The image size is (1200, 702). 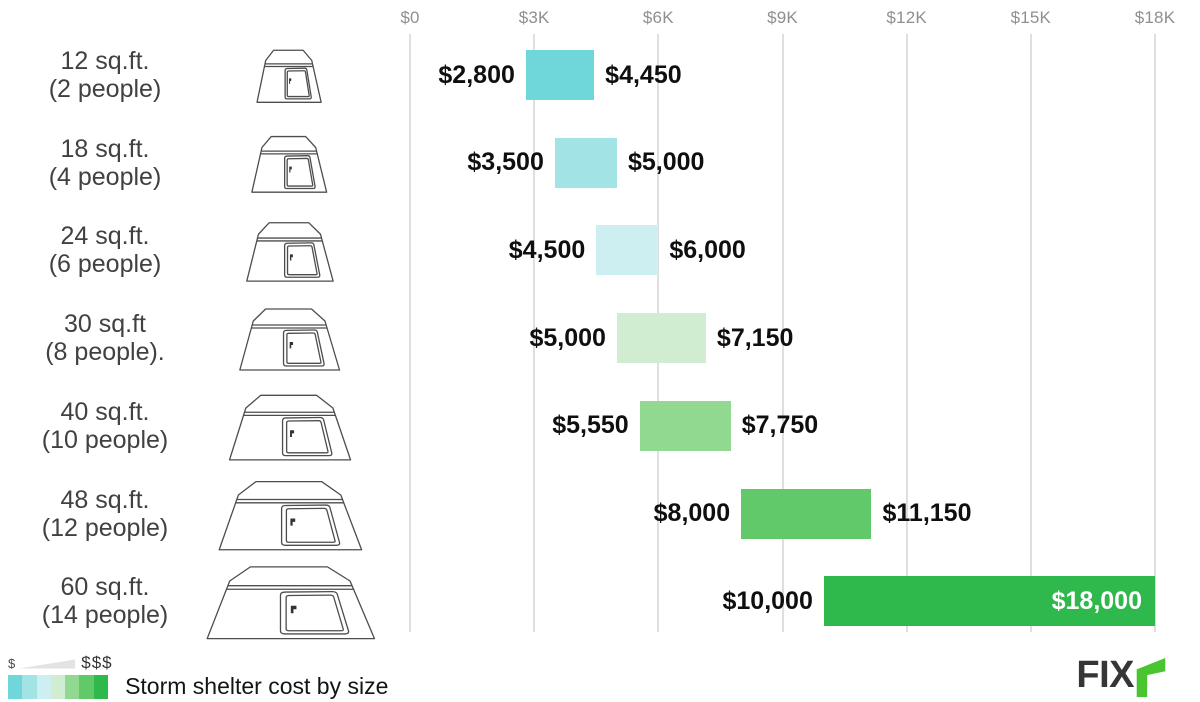 I want to click on category-label-line2: (14 people), so click(x=105, y=615).